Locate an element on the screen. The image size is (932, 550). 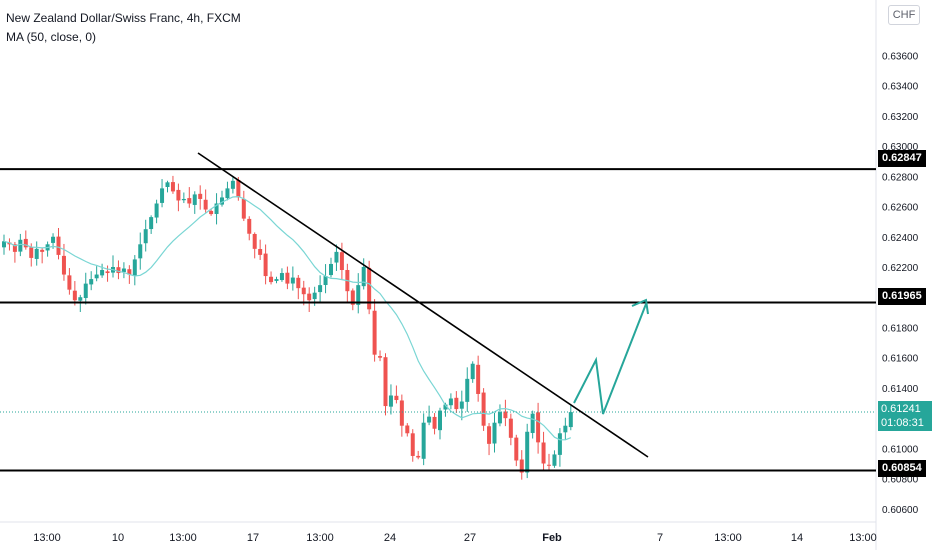
y-tick-label: 0.62200 is located at coordinates (900, 268).